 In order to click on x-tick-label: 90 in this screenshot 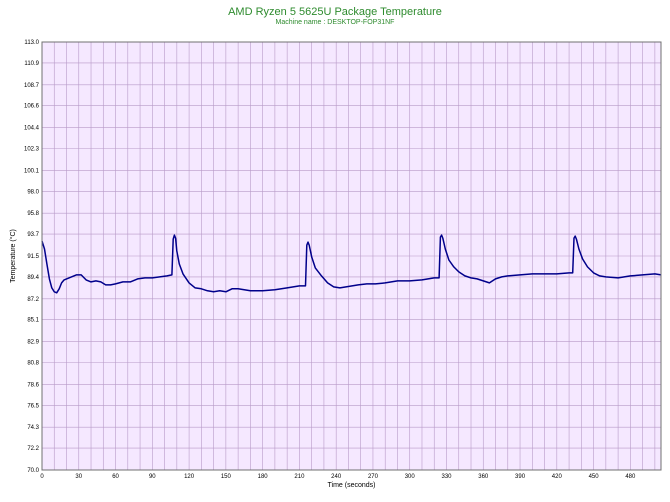, I will do `click(152, 477)`.